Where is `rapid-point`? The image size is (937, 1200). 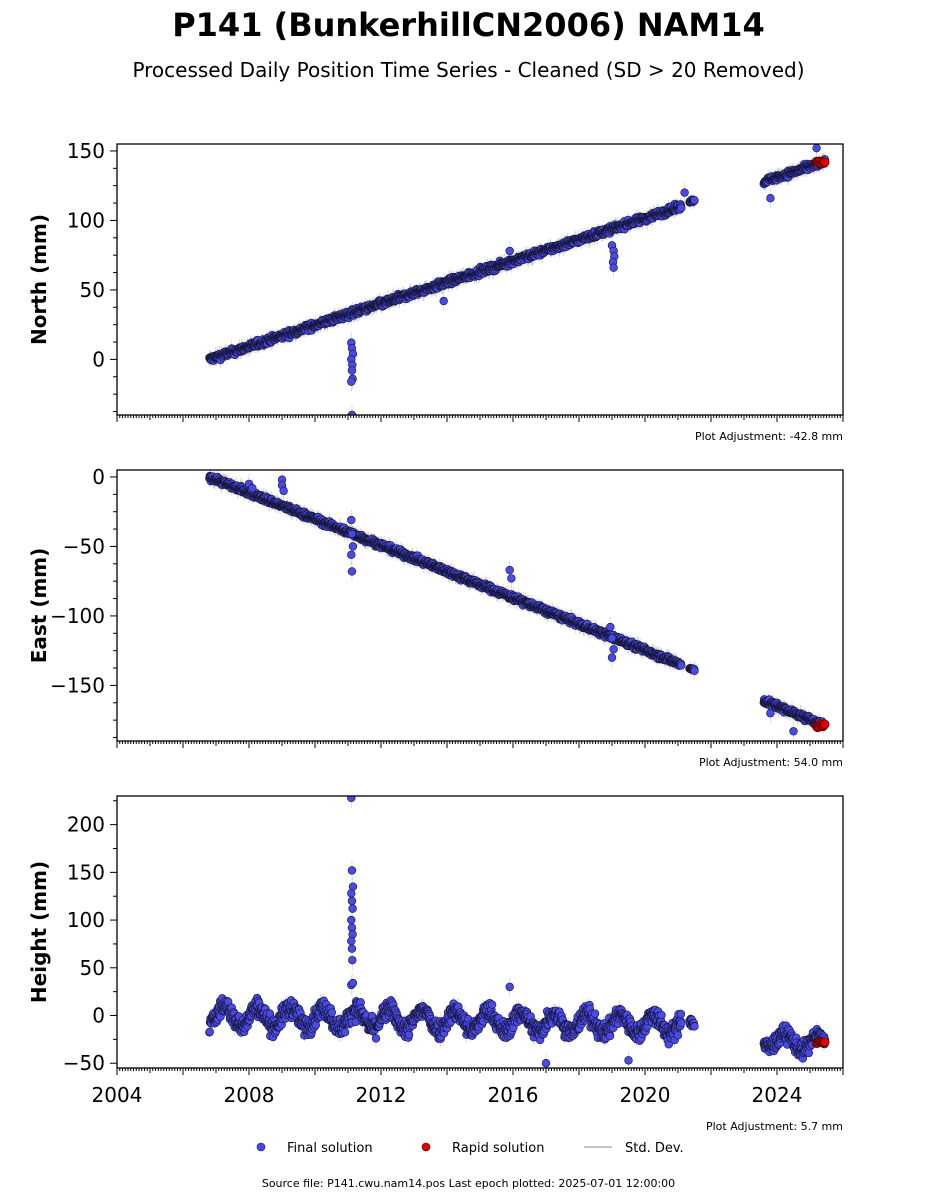 rapid-point is located at coordinates (825, 162).